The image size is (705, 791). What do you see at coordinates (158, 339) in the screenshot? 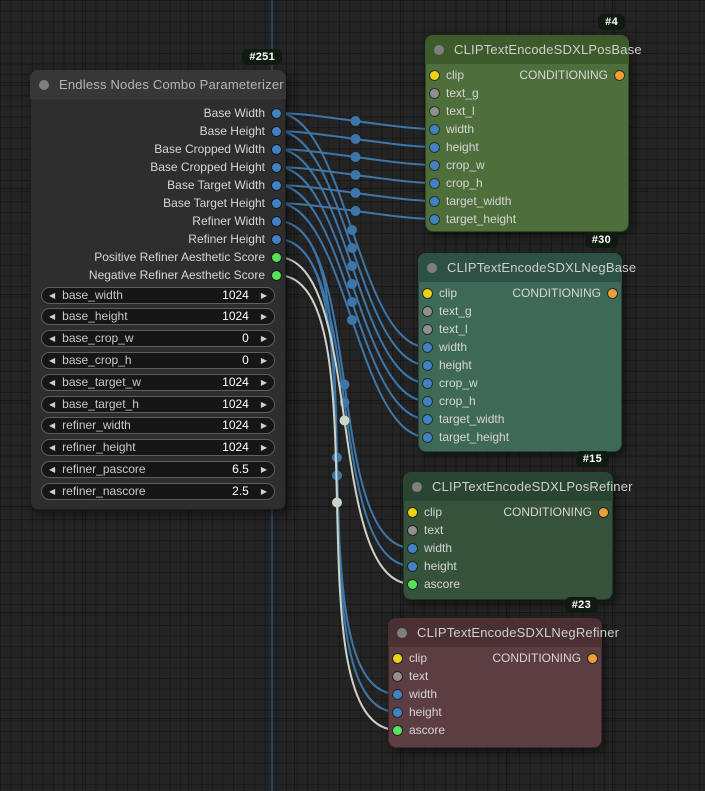
I see `widget-base_crop_w: ◀ base_crop_w 0 ▶` at bounding box center [158, 339].